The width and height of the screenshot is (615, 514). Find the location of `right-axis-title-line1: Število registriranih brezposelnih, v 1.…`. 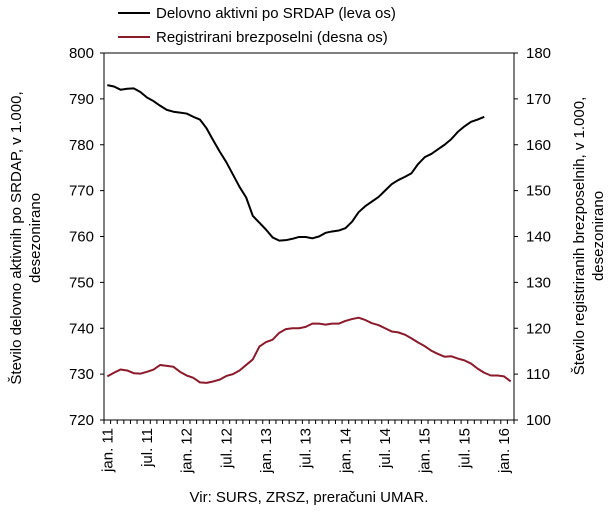

right-axis-title-line1: Število registriranih brezposelnih, v 1.… is located at coordinates (579, 236).